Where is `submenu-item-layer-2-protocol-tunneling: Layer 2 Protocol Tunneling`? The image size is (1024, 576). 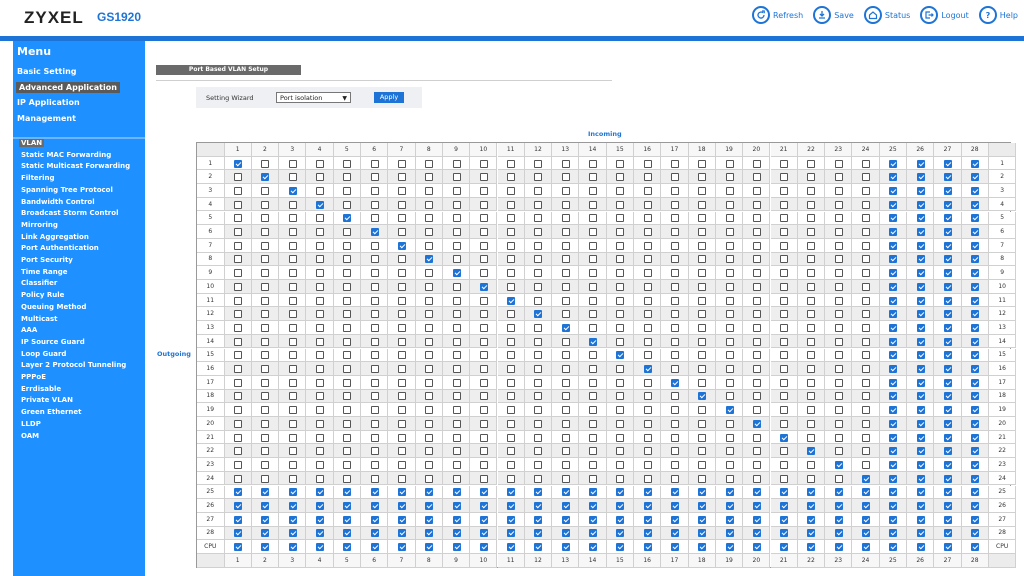
submenu-item-layer-2-protocol-tunneling: Layer 2 Protocol Tunneling is located at coordinates (74, 365).